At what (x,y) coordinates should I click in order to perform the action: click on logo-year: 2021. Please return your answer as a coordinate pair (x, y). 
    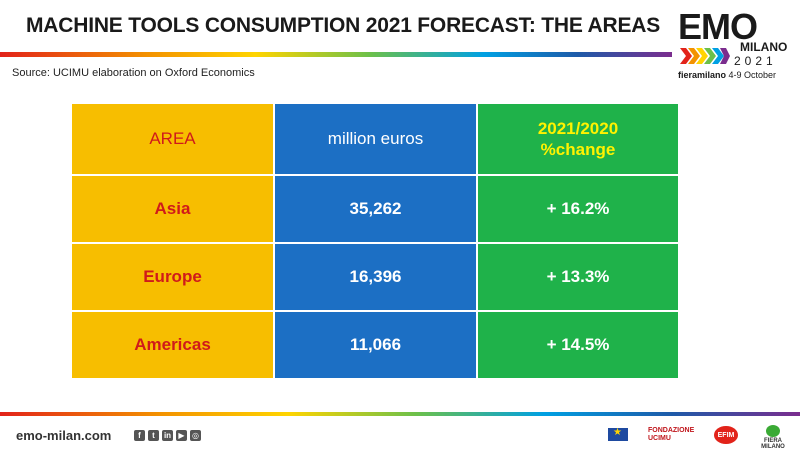
    Looking at the image, I should click on (755, 61).